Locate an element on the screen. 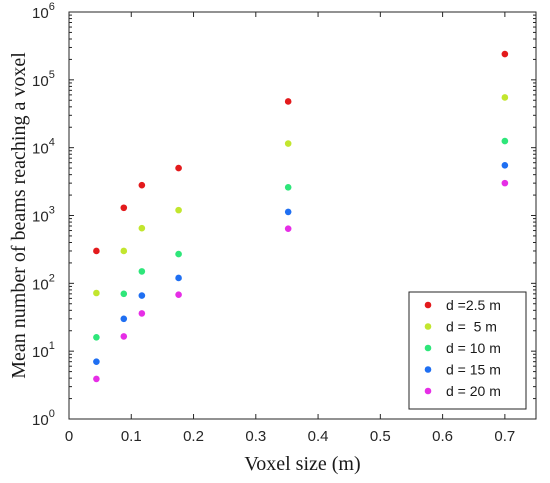 The image size is (550, 483). legend-entry-label: d = 20 m is located at coordinates (473, 391).